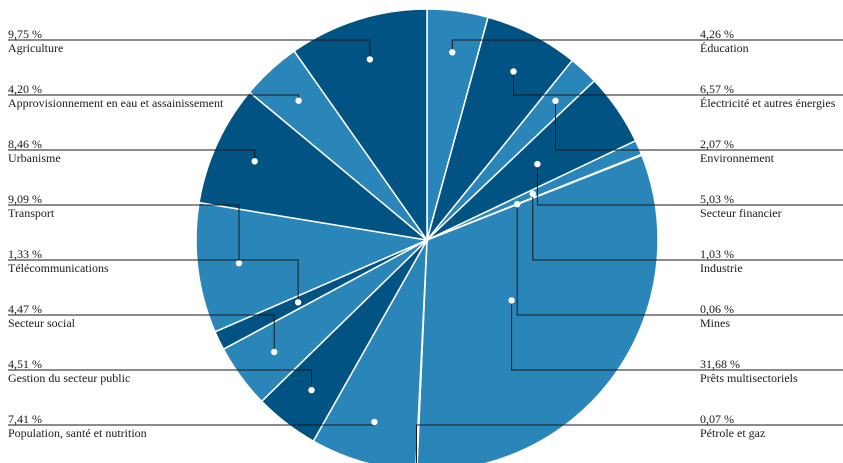  What do you see at coordinates (25, 309) in the screenshot?
I see `label-pct-secteur-social: 4,47 %` at bounding box center [25, 309].